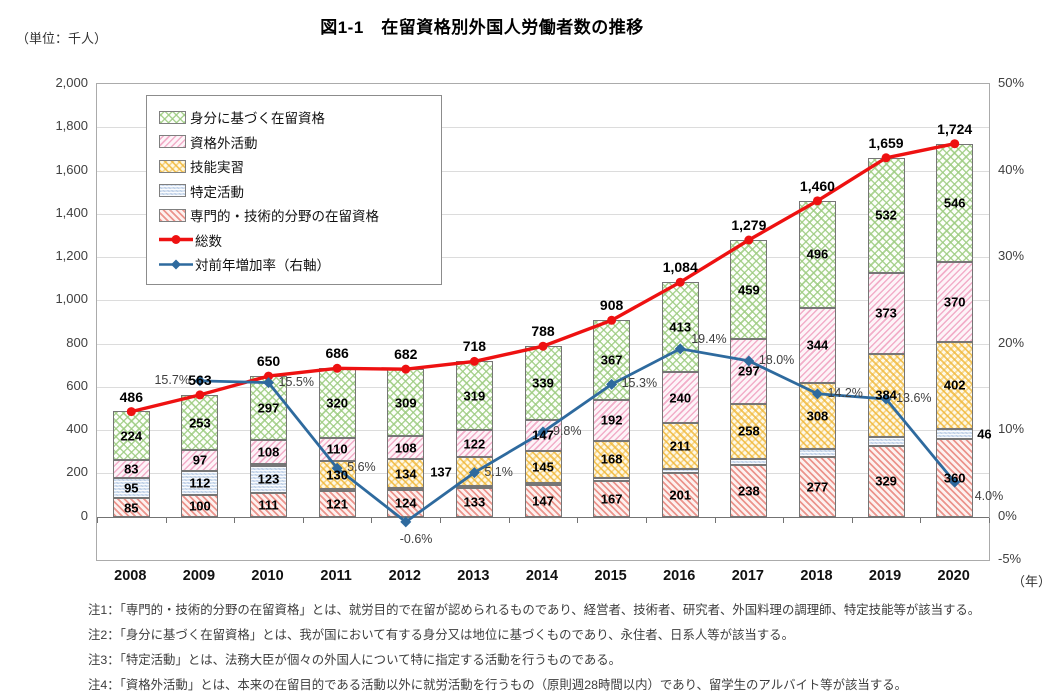  Describe the element at coordinates (816, 576) in the screenshot. I see `x-axis-year-label: 2018` at that location.